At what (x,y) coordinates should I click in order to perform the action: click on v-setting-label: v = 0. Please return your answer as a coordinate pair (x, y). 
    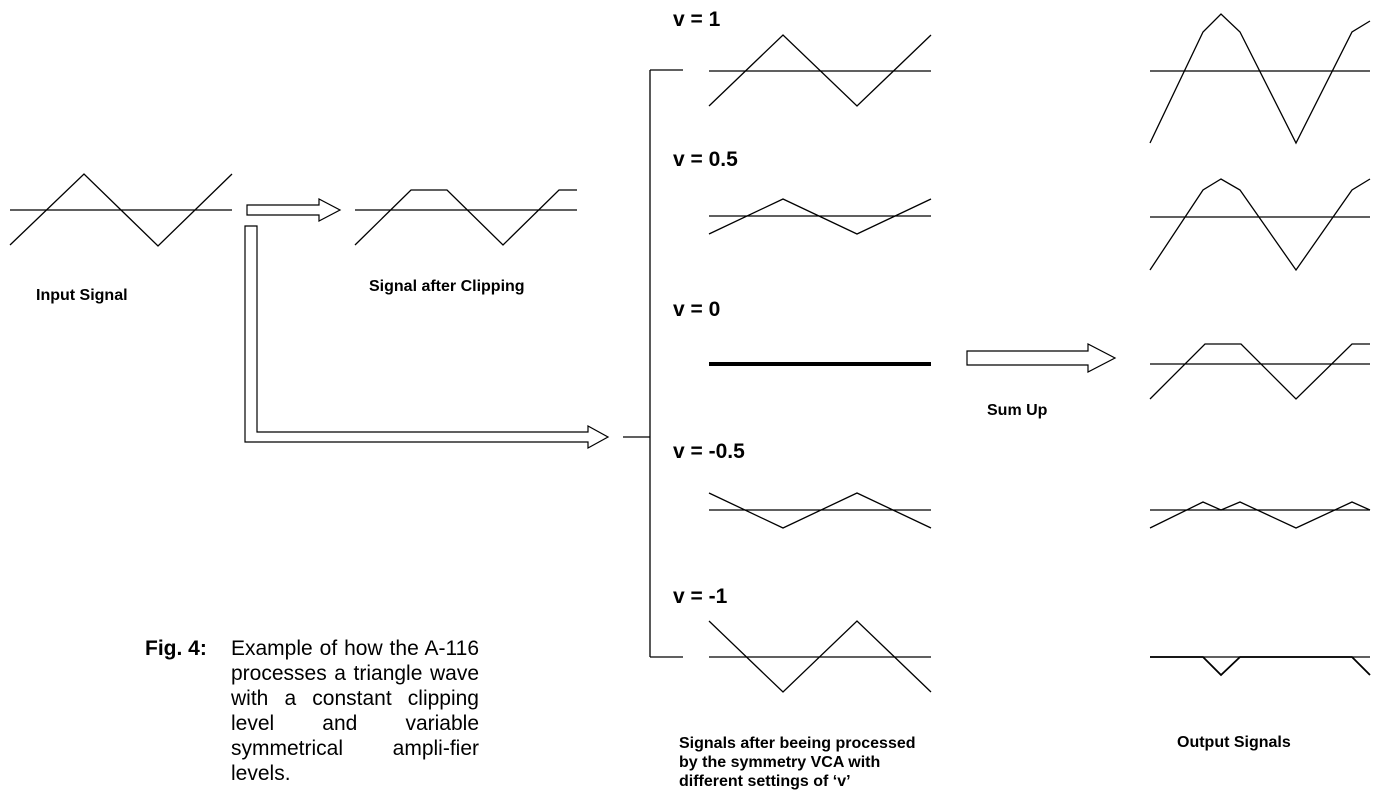
    Looking at the image, I should click on (697, 309).